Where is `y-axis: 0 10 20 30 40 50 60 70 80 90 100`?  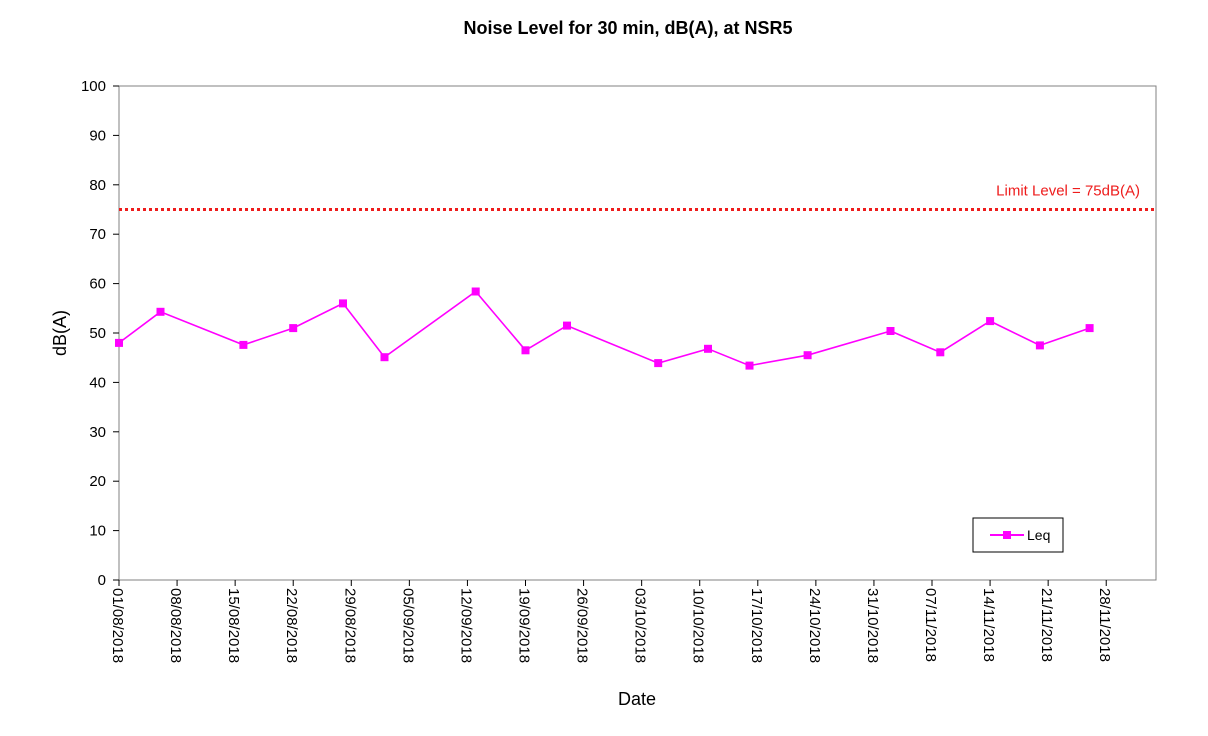
y-axis: 0 10 20 30 40 50 60 70 80 90 100 is located at coordinates (100, 333).